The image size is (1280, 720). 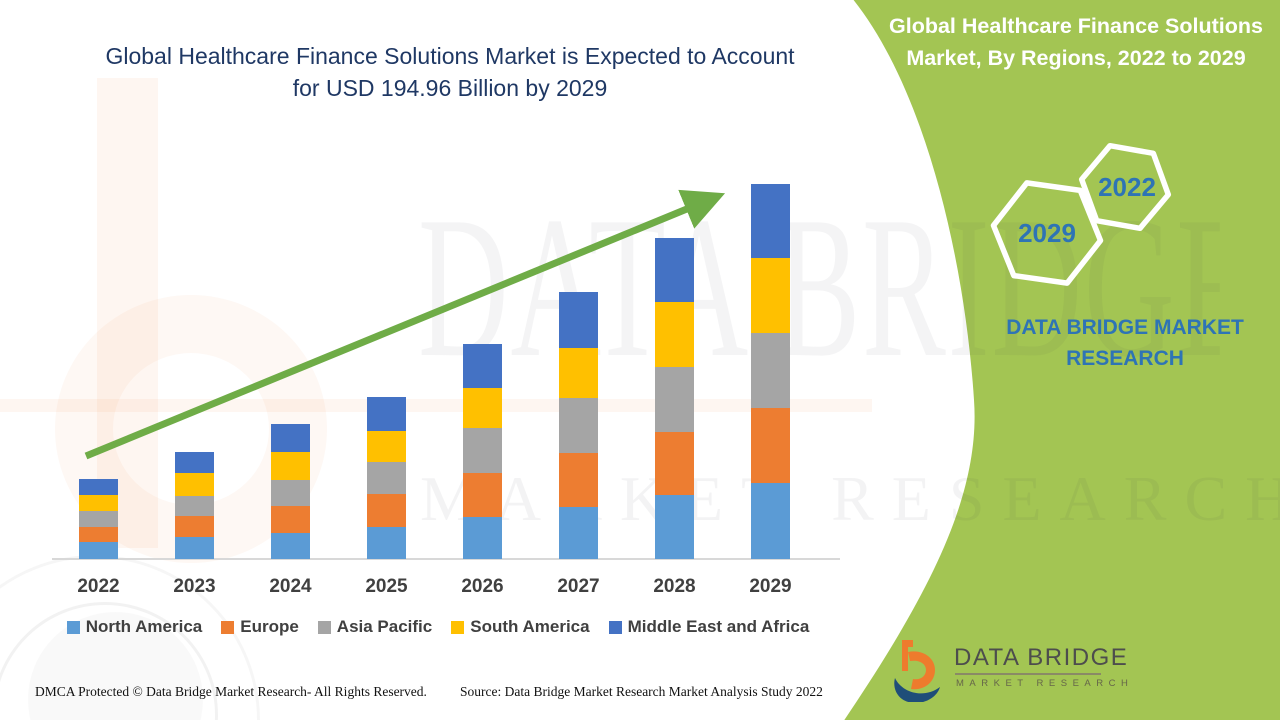 What do you see at coordinates (530, 626) in the screenshot?
I see `legend-label: South America` at bounding box center [530, 626].